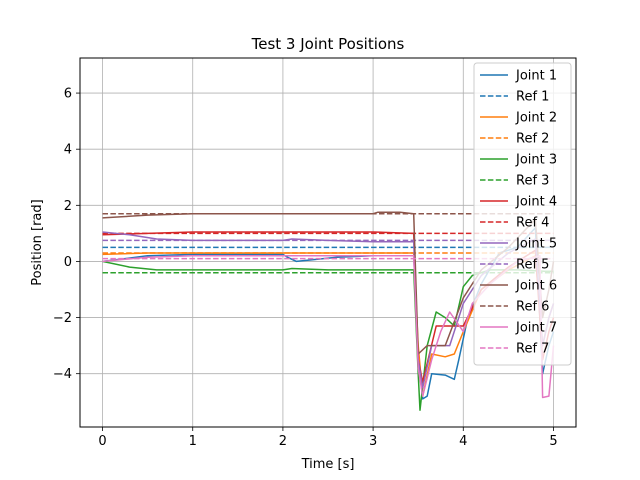 Image resolution: width=640 pixels, height=480 pixels. I want to click on x-tick-label: 2, so click(283, 441).